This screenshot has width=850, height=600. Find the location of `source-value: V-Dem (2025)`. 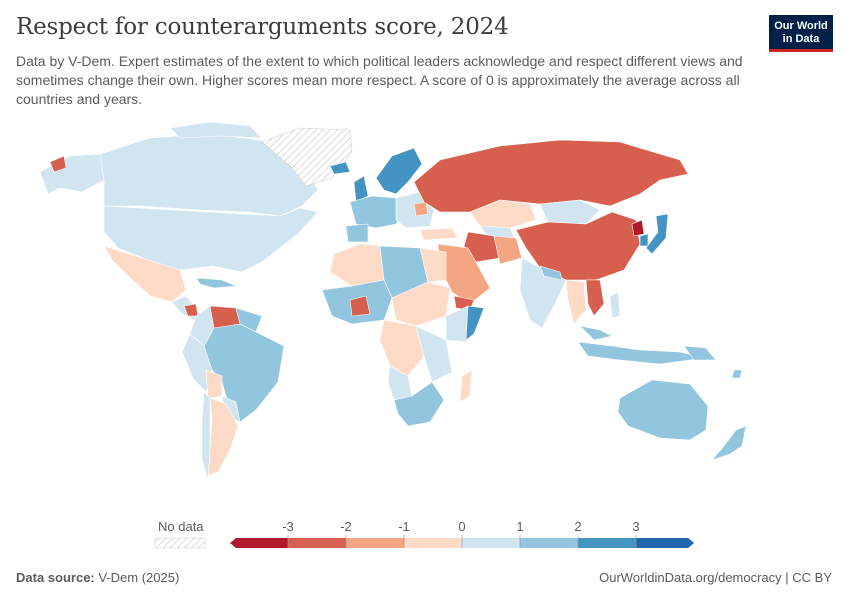

source-value: V-Dem (2025) is located at coordinates (139, 577).